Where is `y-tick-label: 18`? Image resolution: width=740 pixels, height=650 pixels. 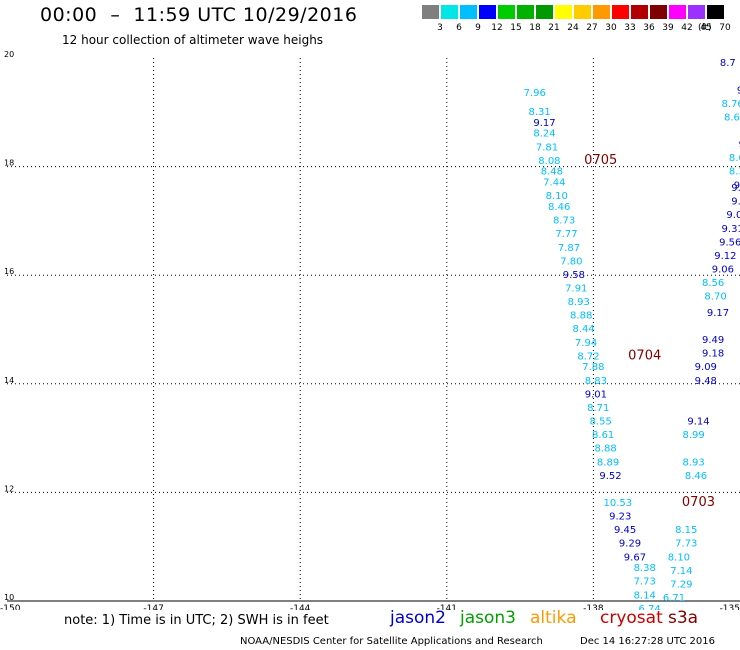 y-tick-label: 18 is located at coordinates (9, 163).